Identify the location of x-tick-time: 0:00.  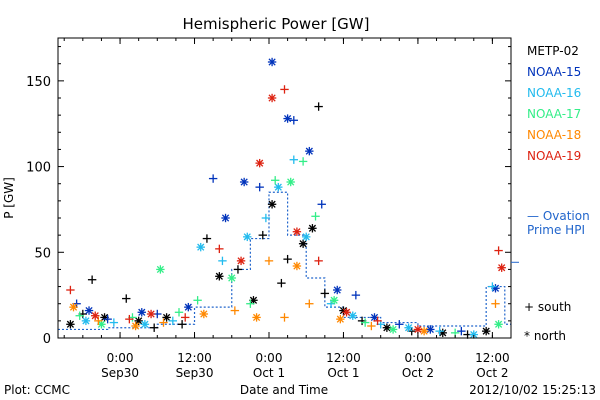
(120, 358).